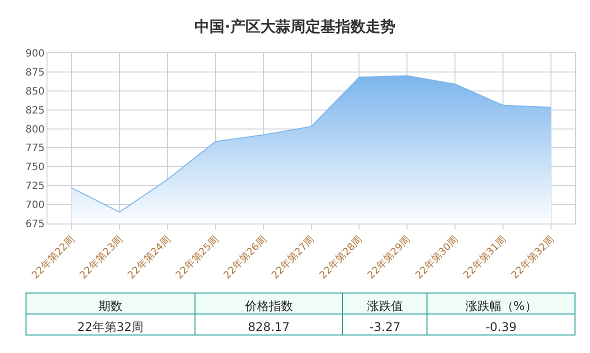  Describe the element at coordinates (501, 327) in the screenshot. I see `text: -0.39` at that location.